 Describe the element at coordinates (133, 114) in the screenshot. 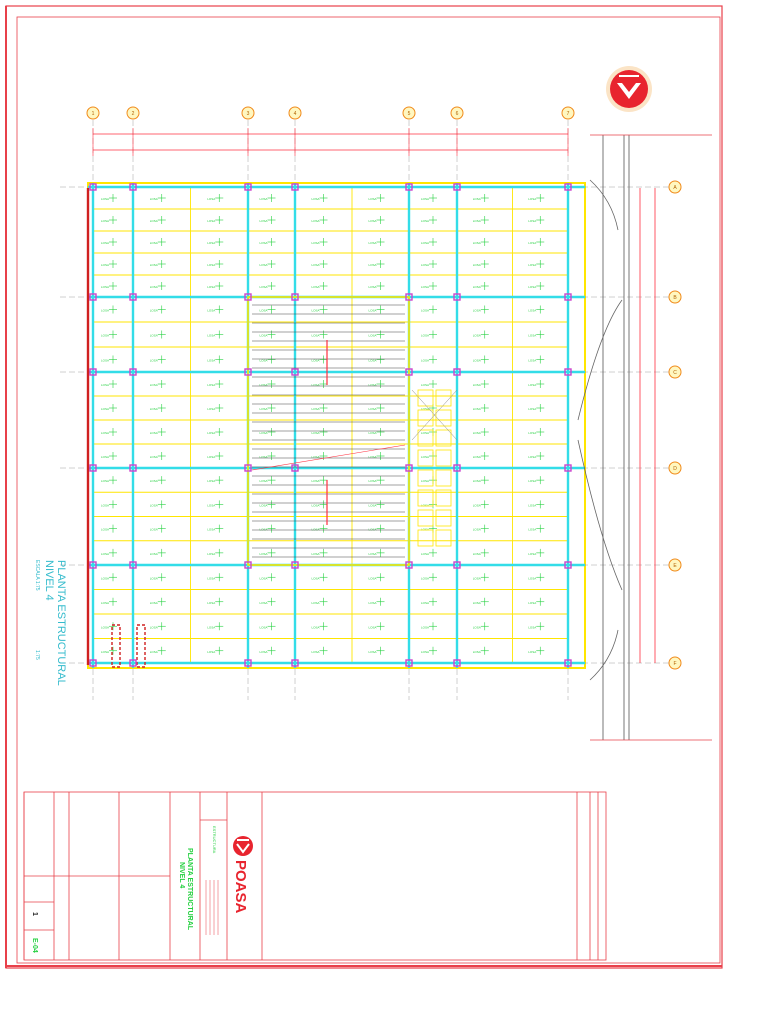

I see `grid-bubble-label: 2` at that location.